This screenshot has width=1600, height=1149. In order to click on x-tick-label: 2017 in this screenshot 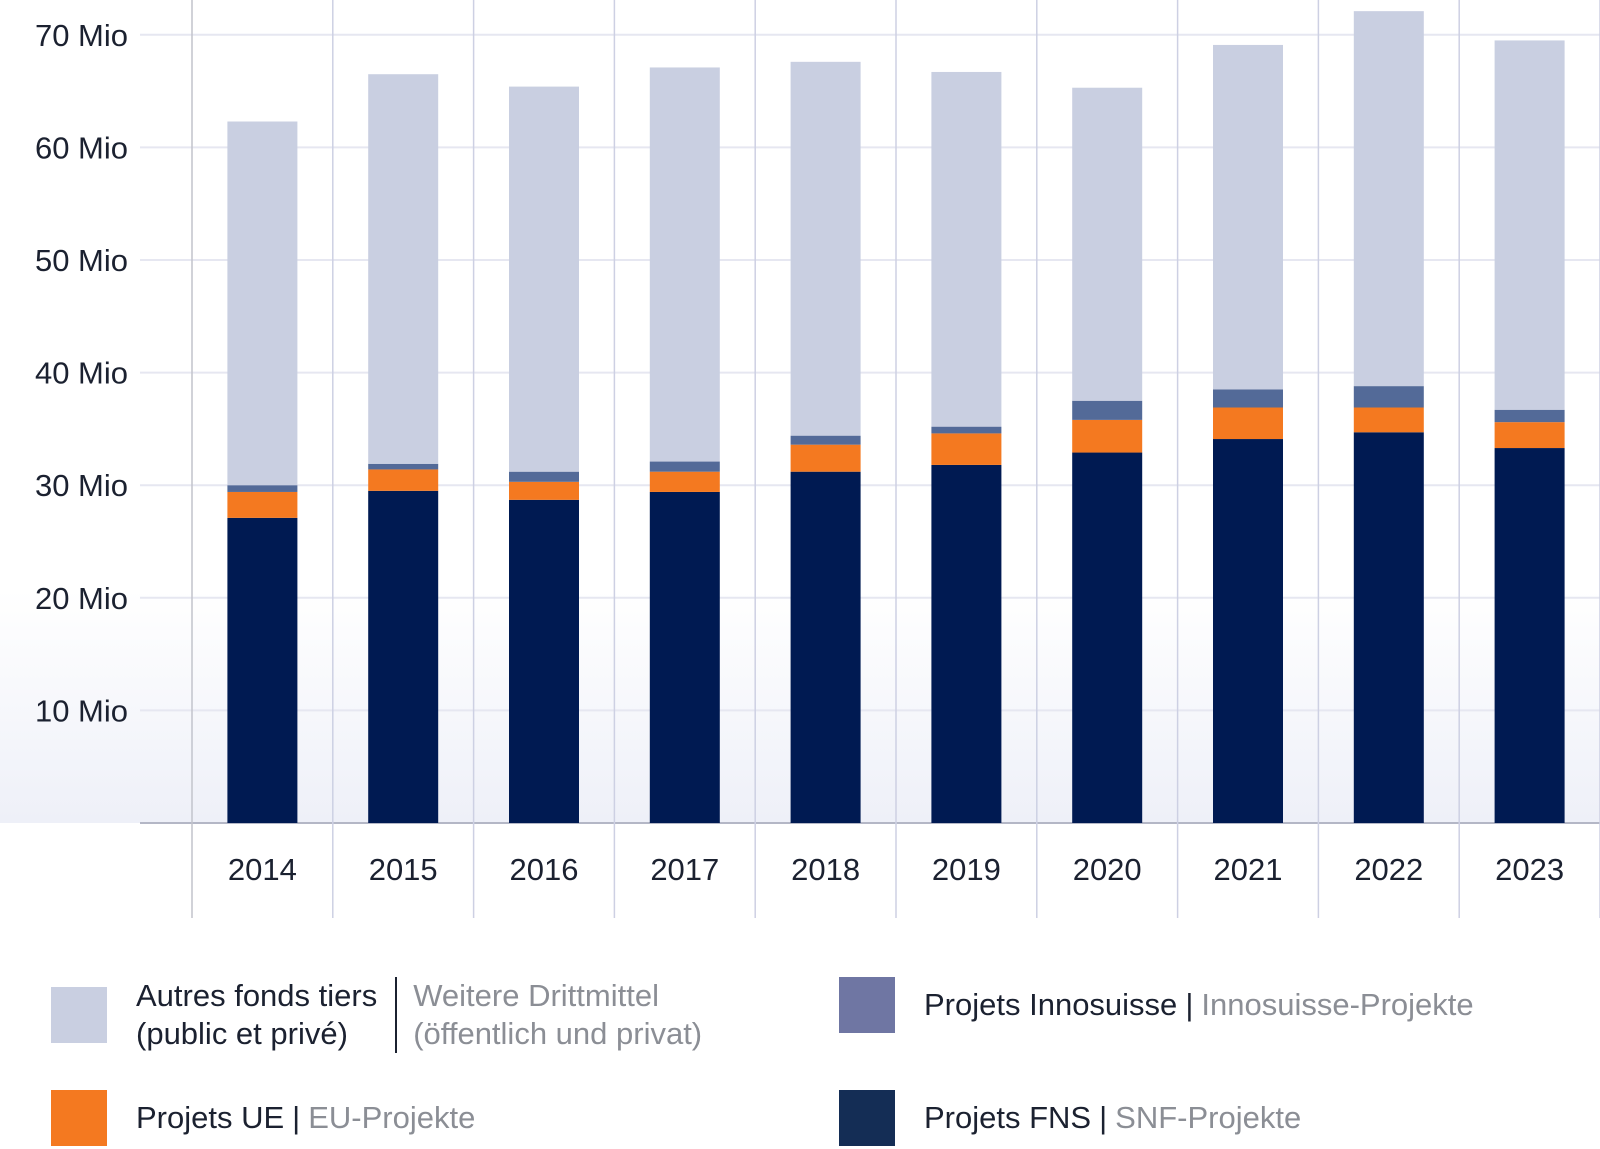, I will do `click(684, 869)`.